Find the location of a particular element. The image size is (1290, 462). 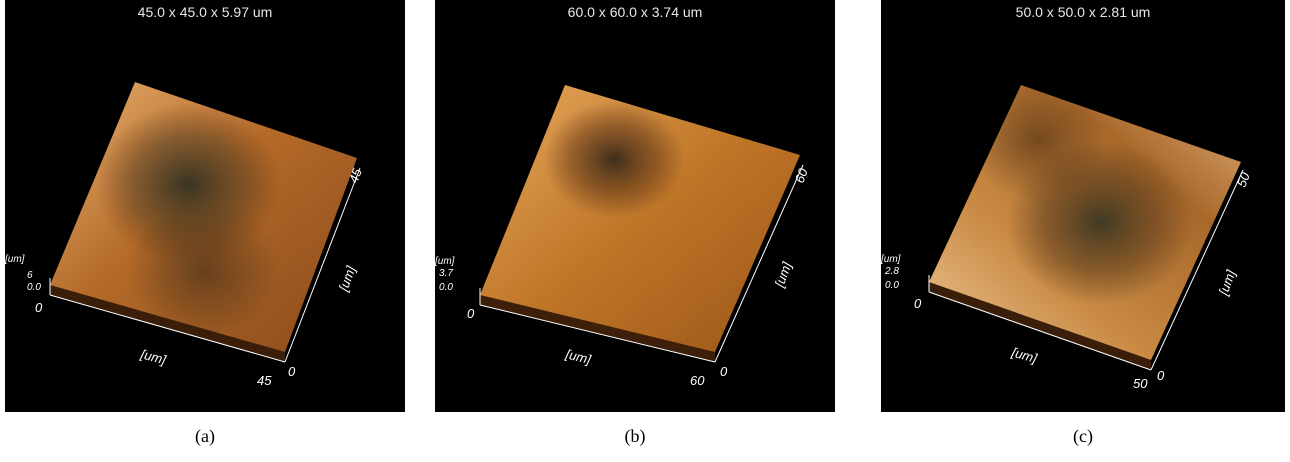

x-tick-0-c: 0 is located at coordinates (918, 303).